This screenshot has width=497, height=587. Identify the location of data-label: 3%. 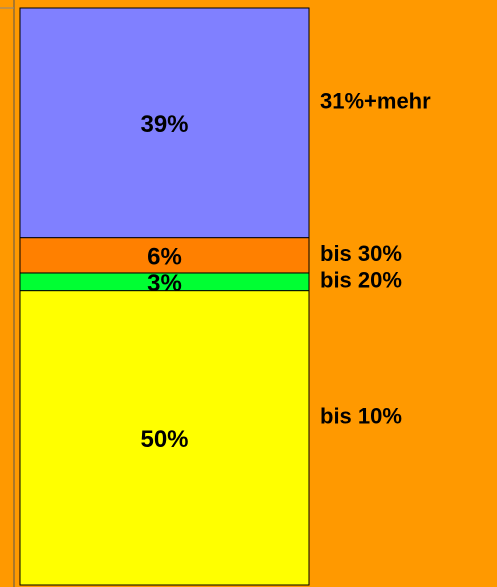
(164, 283).